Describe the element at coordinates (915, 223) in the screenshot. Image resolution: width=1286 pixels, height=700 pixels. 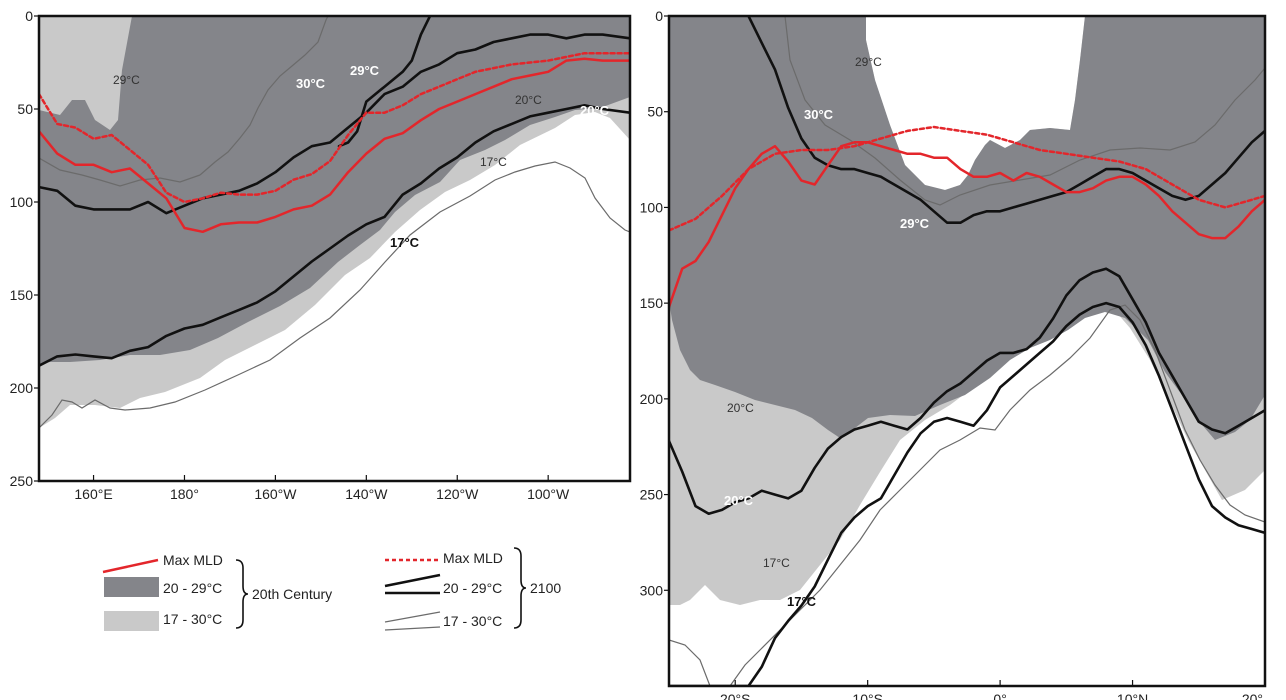
I see `right-label-29C-bold: 29°C` at that location.